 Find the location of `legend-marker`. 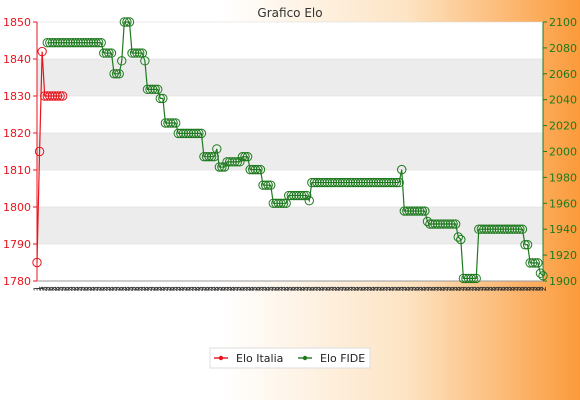

legend-marker is located at coordinates (221, 358).